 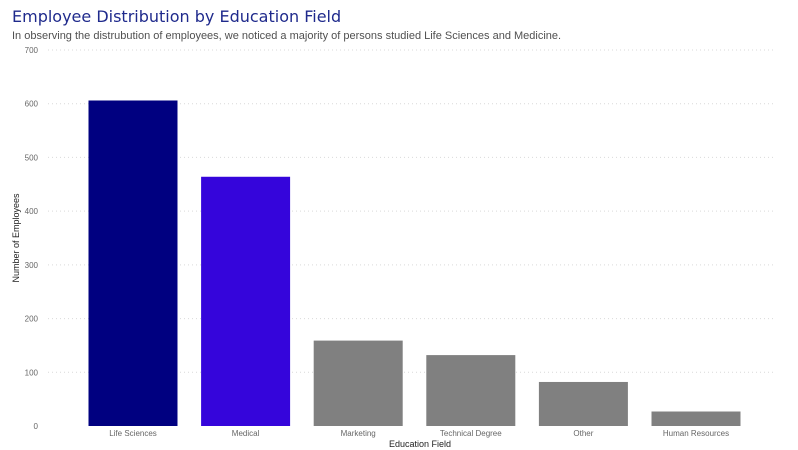 I want to click on bar-technical-degree, so click(x=471, y=390).